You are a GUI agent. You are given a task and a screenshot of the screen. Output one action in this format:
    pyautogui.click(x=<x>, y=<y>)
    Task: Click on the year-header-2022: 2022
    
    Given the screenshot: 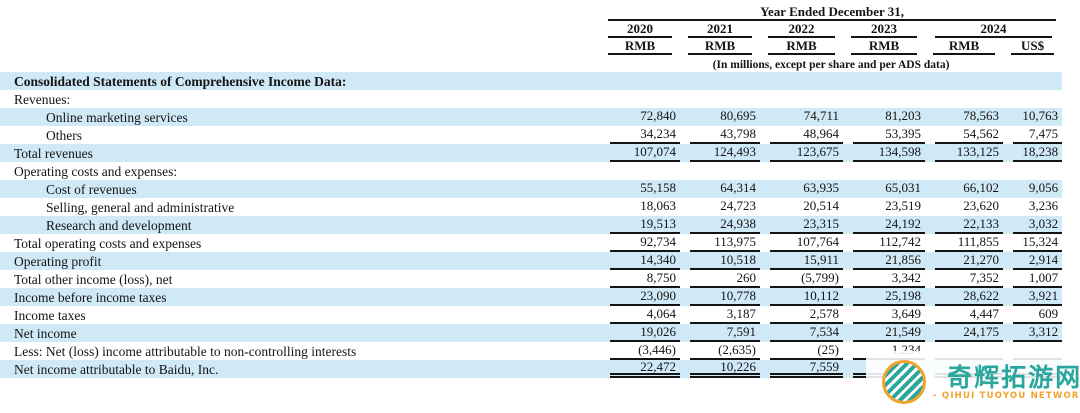 What is the action you would take?
    pyautogui.click(x=801, y=29)
    